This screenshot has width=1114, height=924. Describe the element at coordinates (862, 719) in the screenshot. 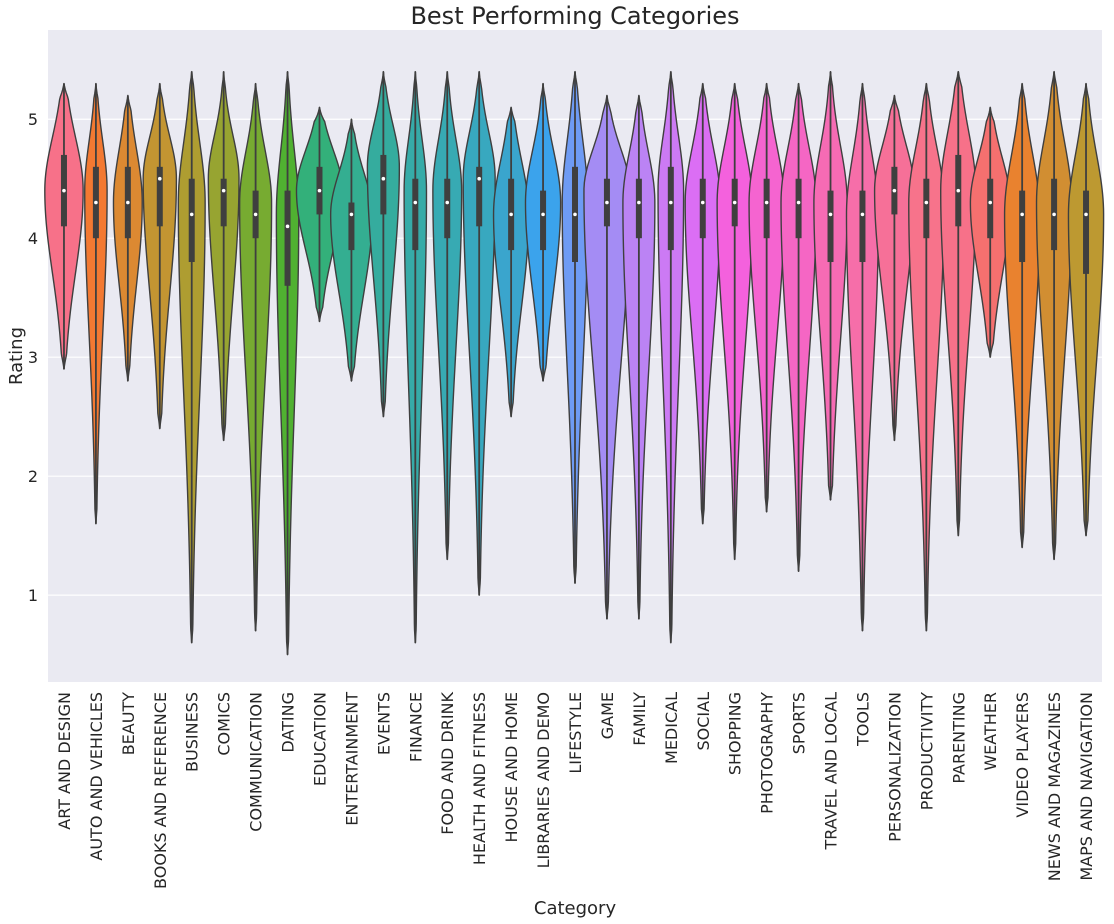

I see `x-tick-label: TOOLS` at that location.